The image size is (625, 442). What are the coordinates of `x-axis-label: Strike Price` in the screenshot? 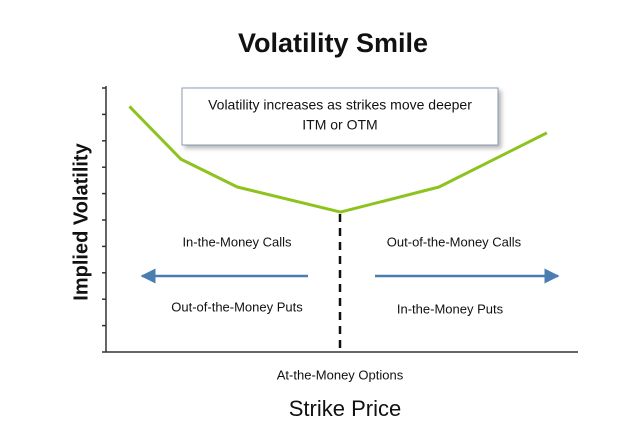 It's located at (345, 408).